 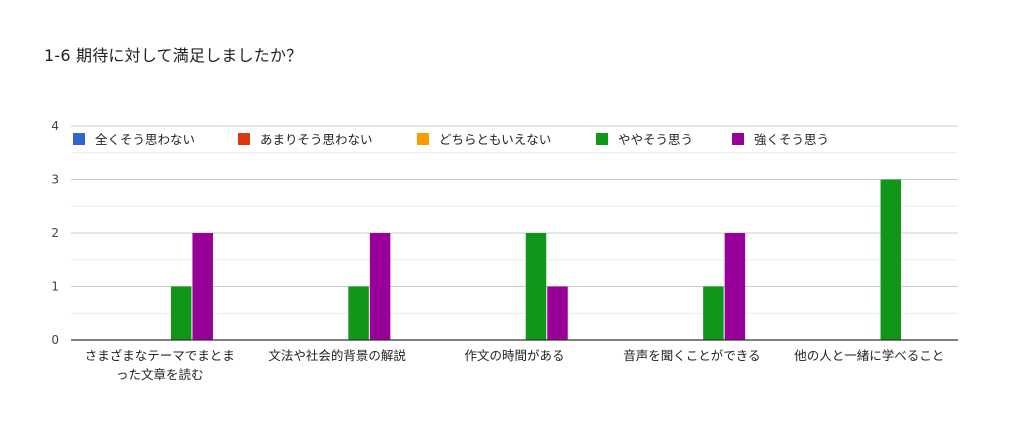 I want to click on chart-title: 1-6 期待に対して満足しましたか？, so click(x=173, y=55).